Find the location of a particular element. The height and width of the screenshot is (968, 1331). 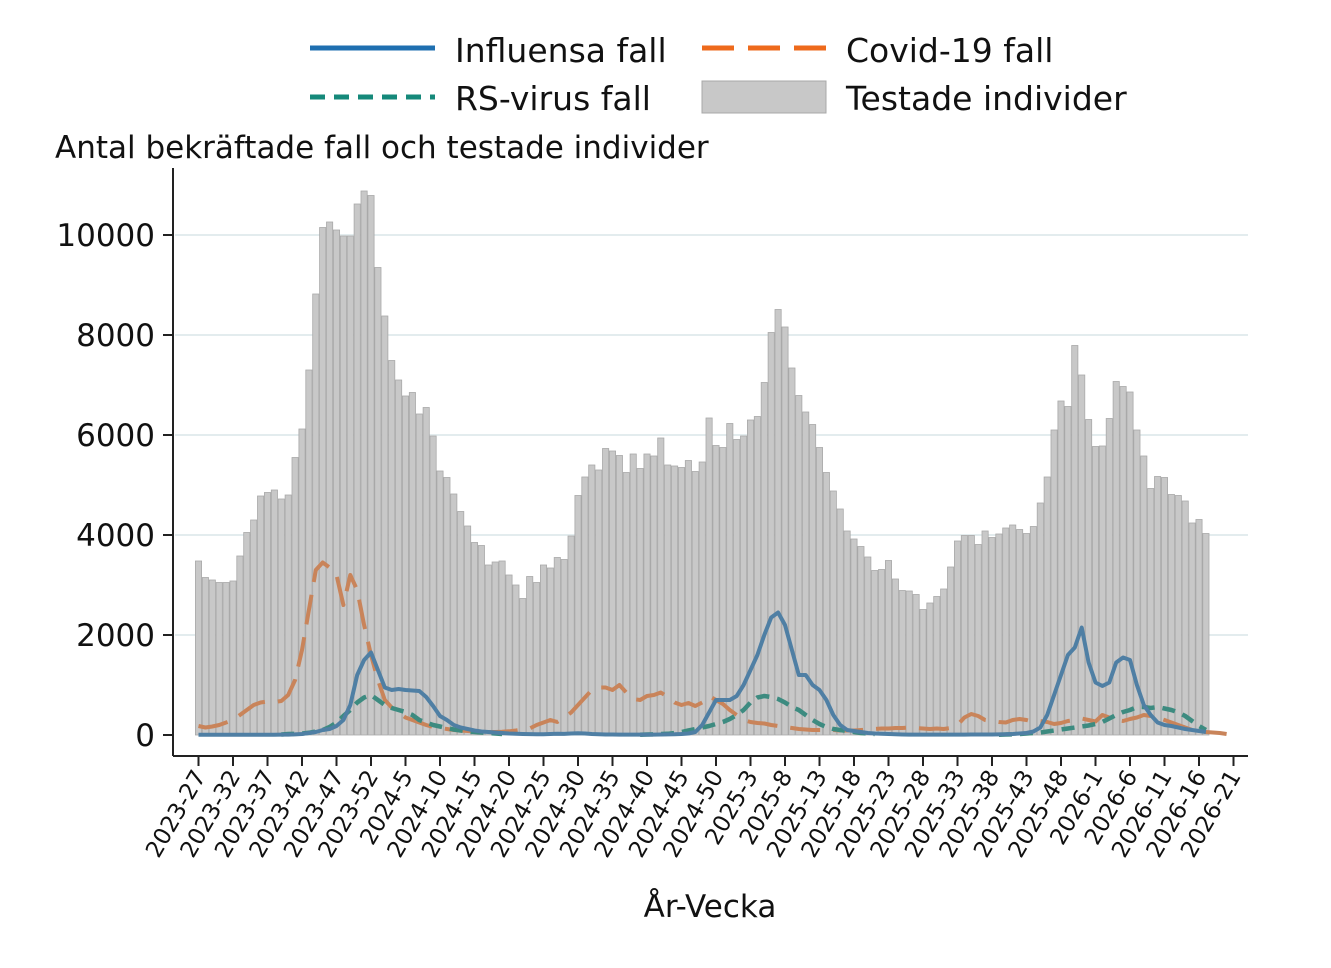

legend-label-covid: Covid-19 fall is located at coordinates (949, 50).